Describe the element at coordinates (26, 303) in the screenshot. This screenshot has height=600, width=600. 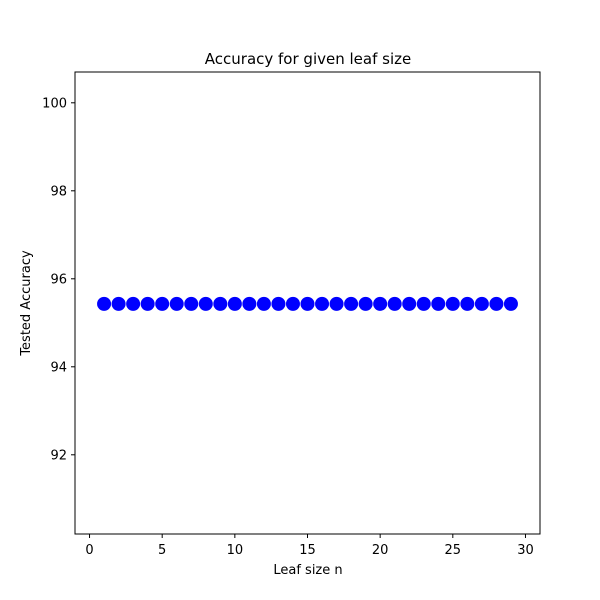
I see `y-axis-label: Tested Accuracy` at that location.